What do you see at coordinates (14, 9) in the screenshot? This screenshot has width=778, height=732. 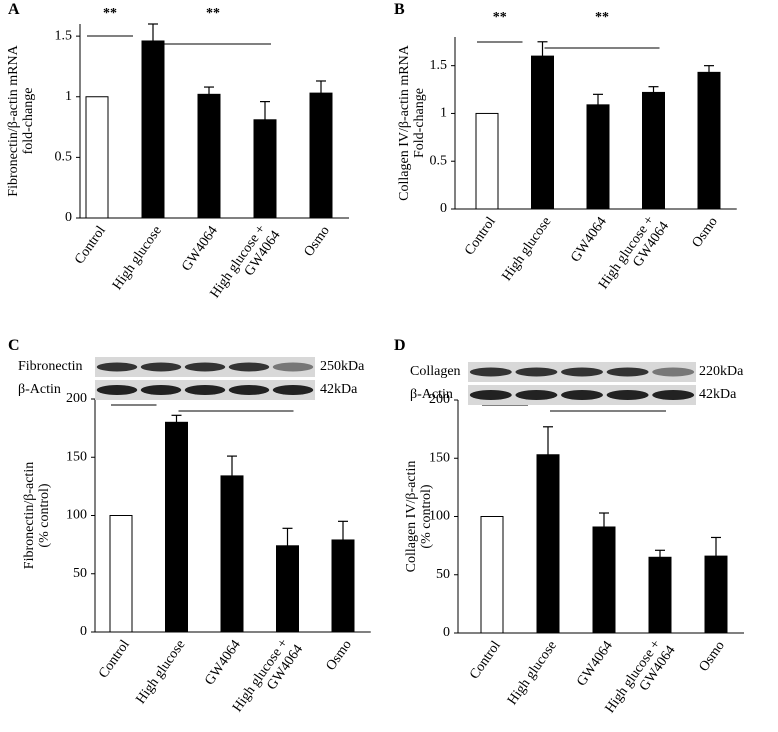 I see `panel-label: A` at bounding box center [14, 9].